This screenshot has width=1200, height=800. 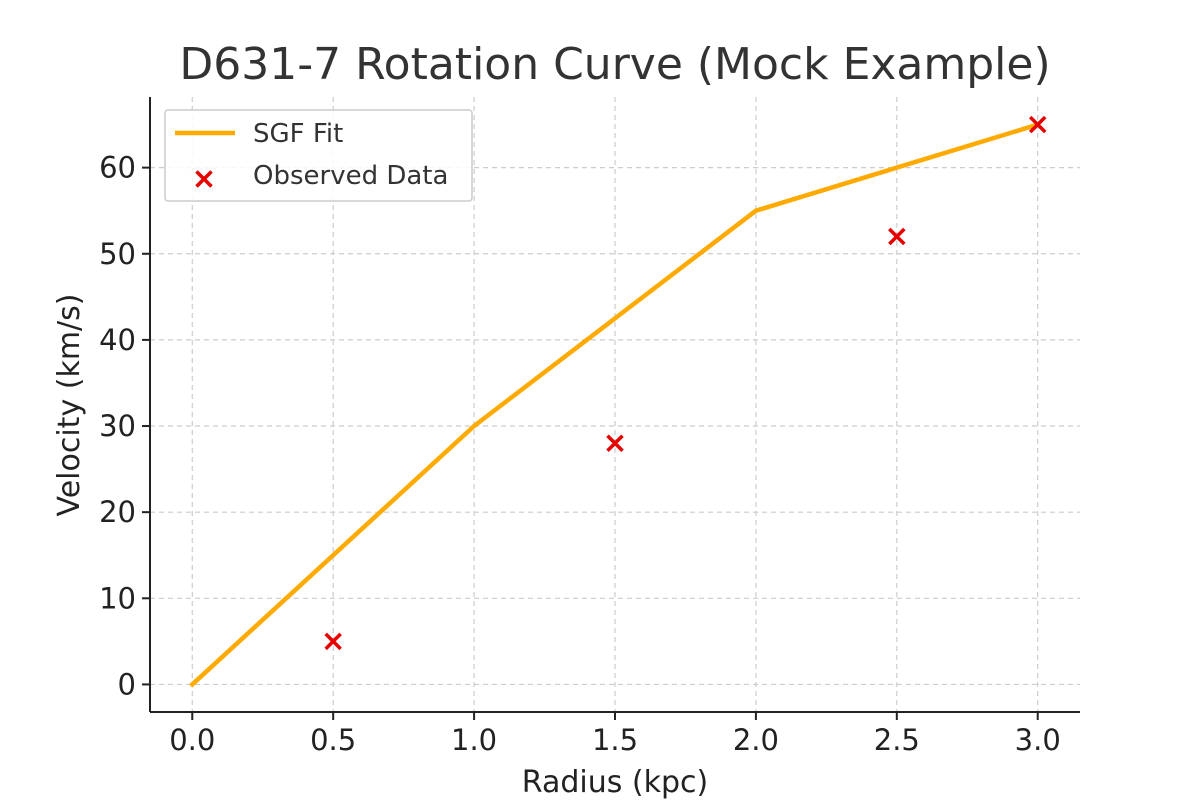 What do you see at coordinates (897, 740) in the screenshot?
I see `x-tick-label: 2.5` at bounding box center [897, 740].